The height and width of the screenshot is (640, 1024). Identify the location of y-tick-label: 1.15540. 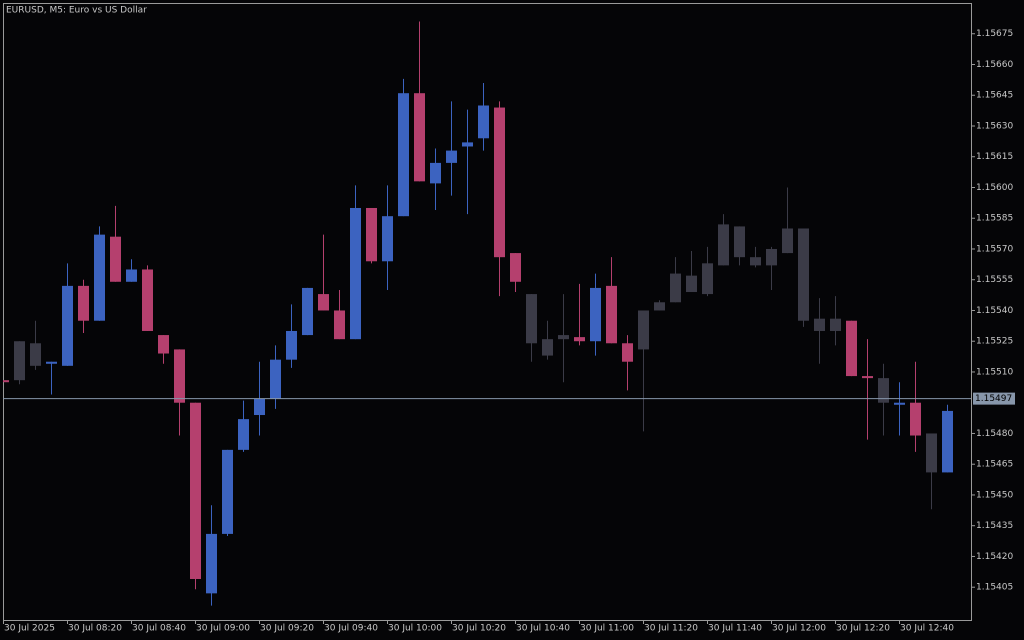
(994, 311).